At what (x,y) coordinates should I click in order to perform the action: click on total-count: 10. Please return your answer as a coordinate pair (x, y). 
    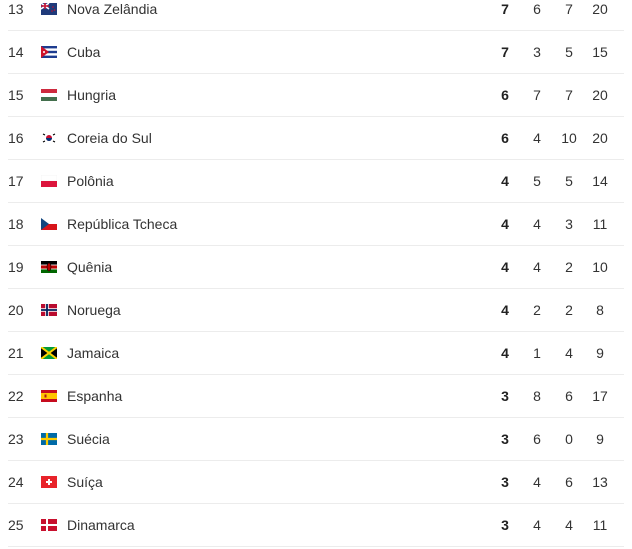
    Looking at the image, I should click on (600, 267).